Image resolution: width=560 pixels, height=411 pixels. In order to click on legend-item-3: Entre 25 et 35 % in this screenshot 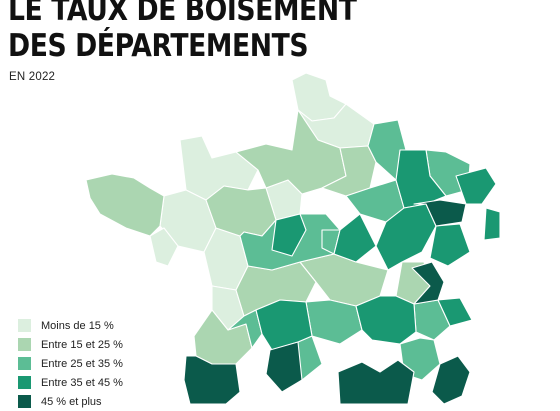, I will do `click(70, 363)`.